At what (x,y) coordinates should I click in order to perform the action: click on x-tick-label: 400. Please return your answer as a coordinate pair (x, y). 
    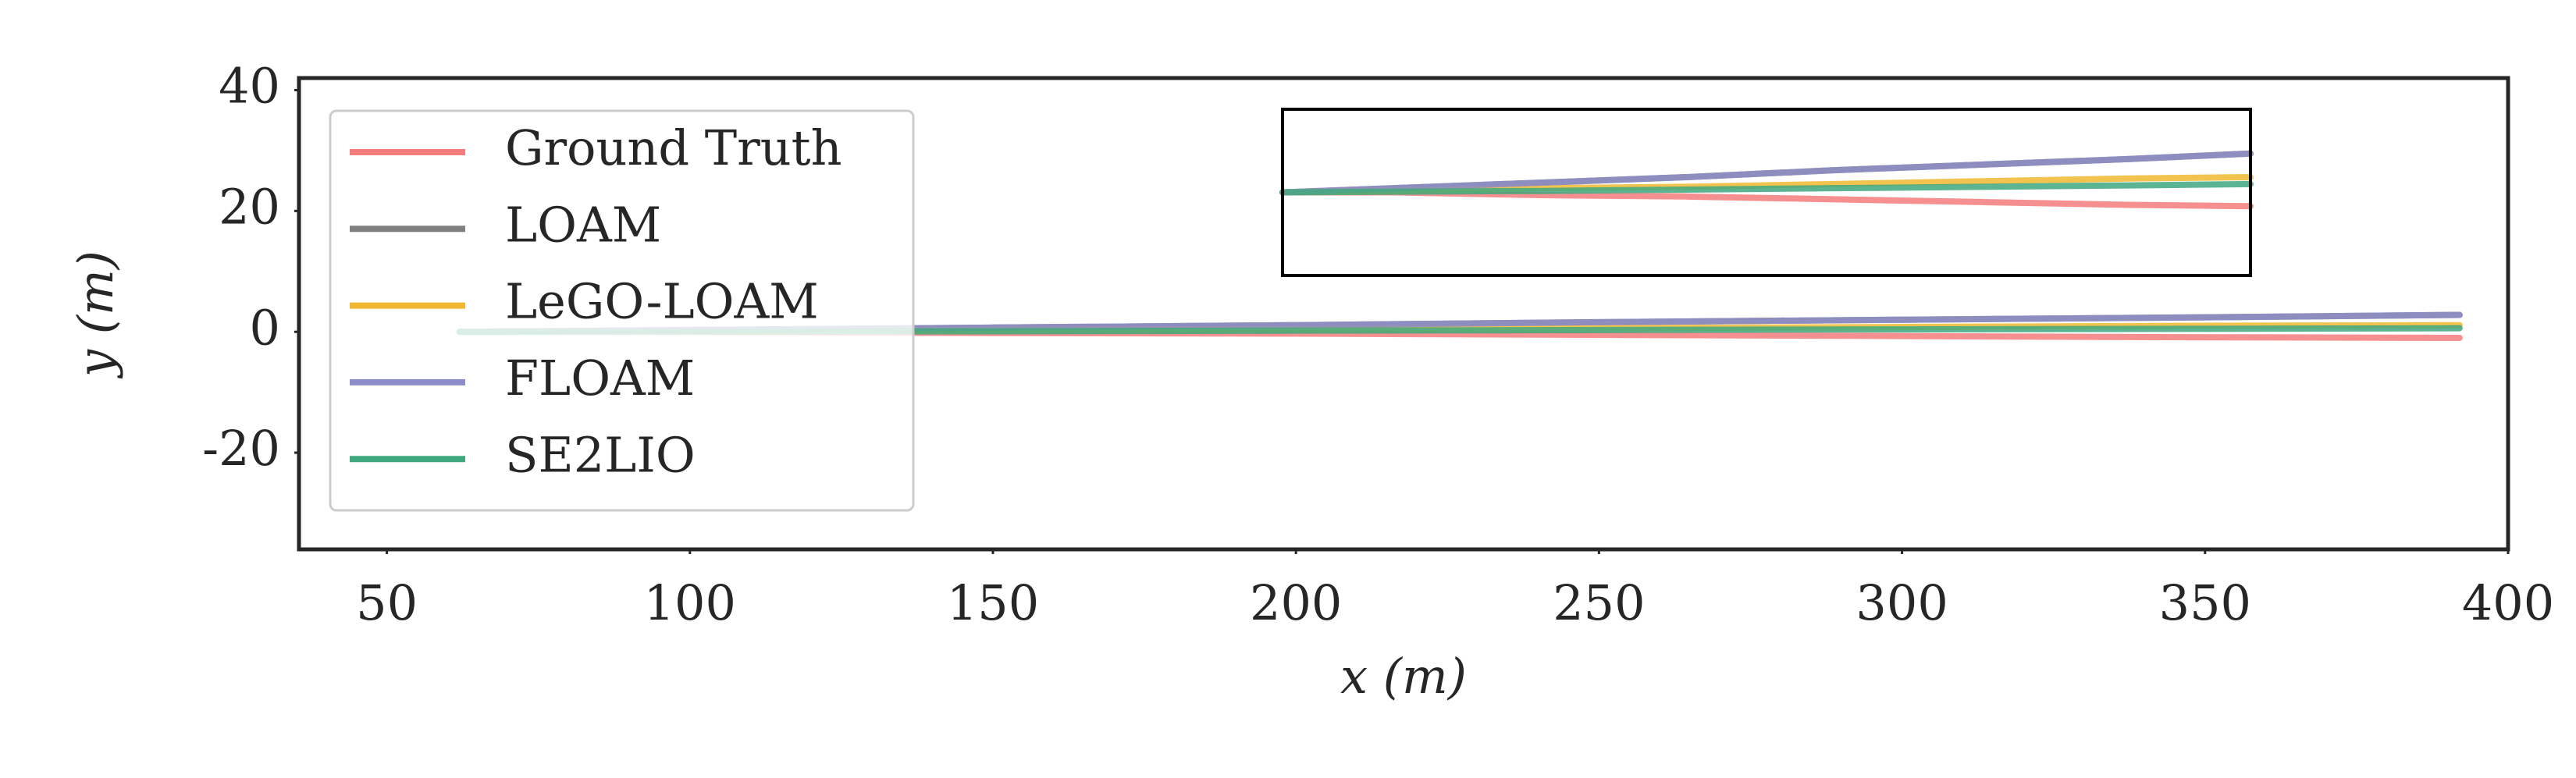
    Looking at the image, I should click on (2508, 602).